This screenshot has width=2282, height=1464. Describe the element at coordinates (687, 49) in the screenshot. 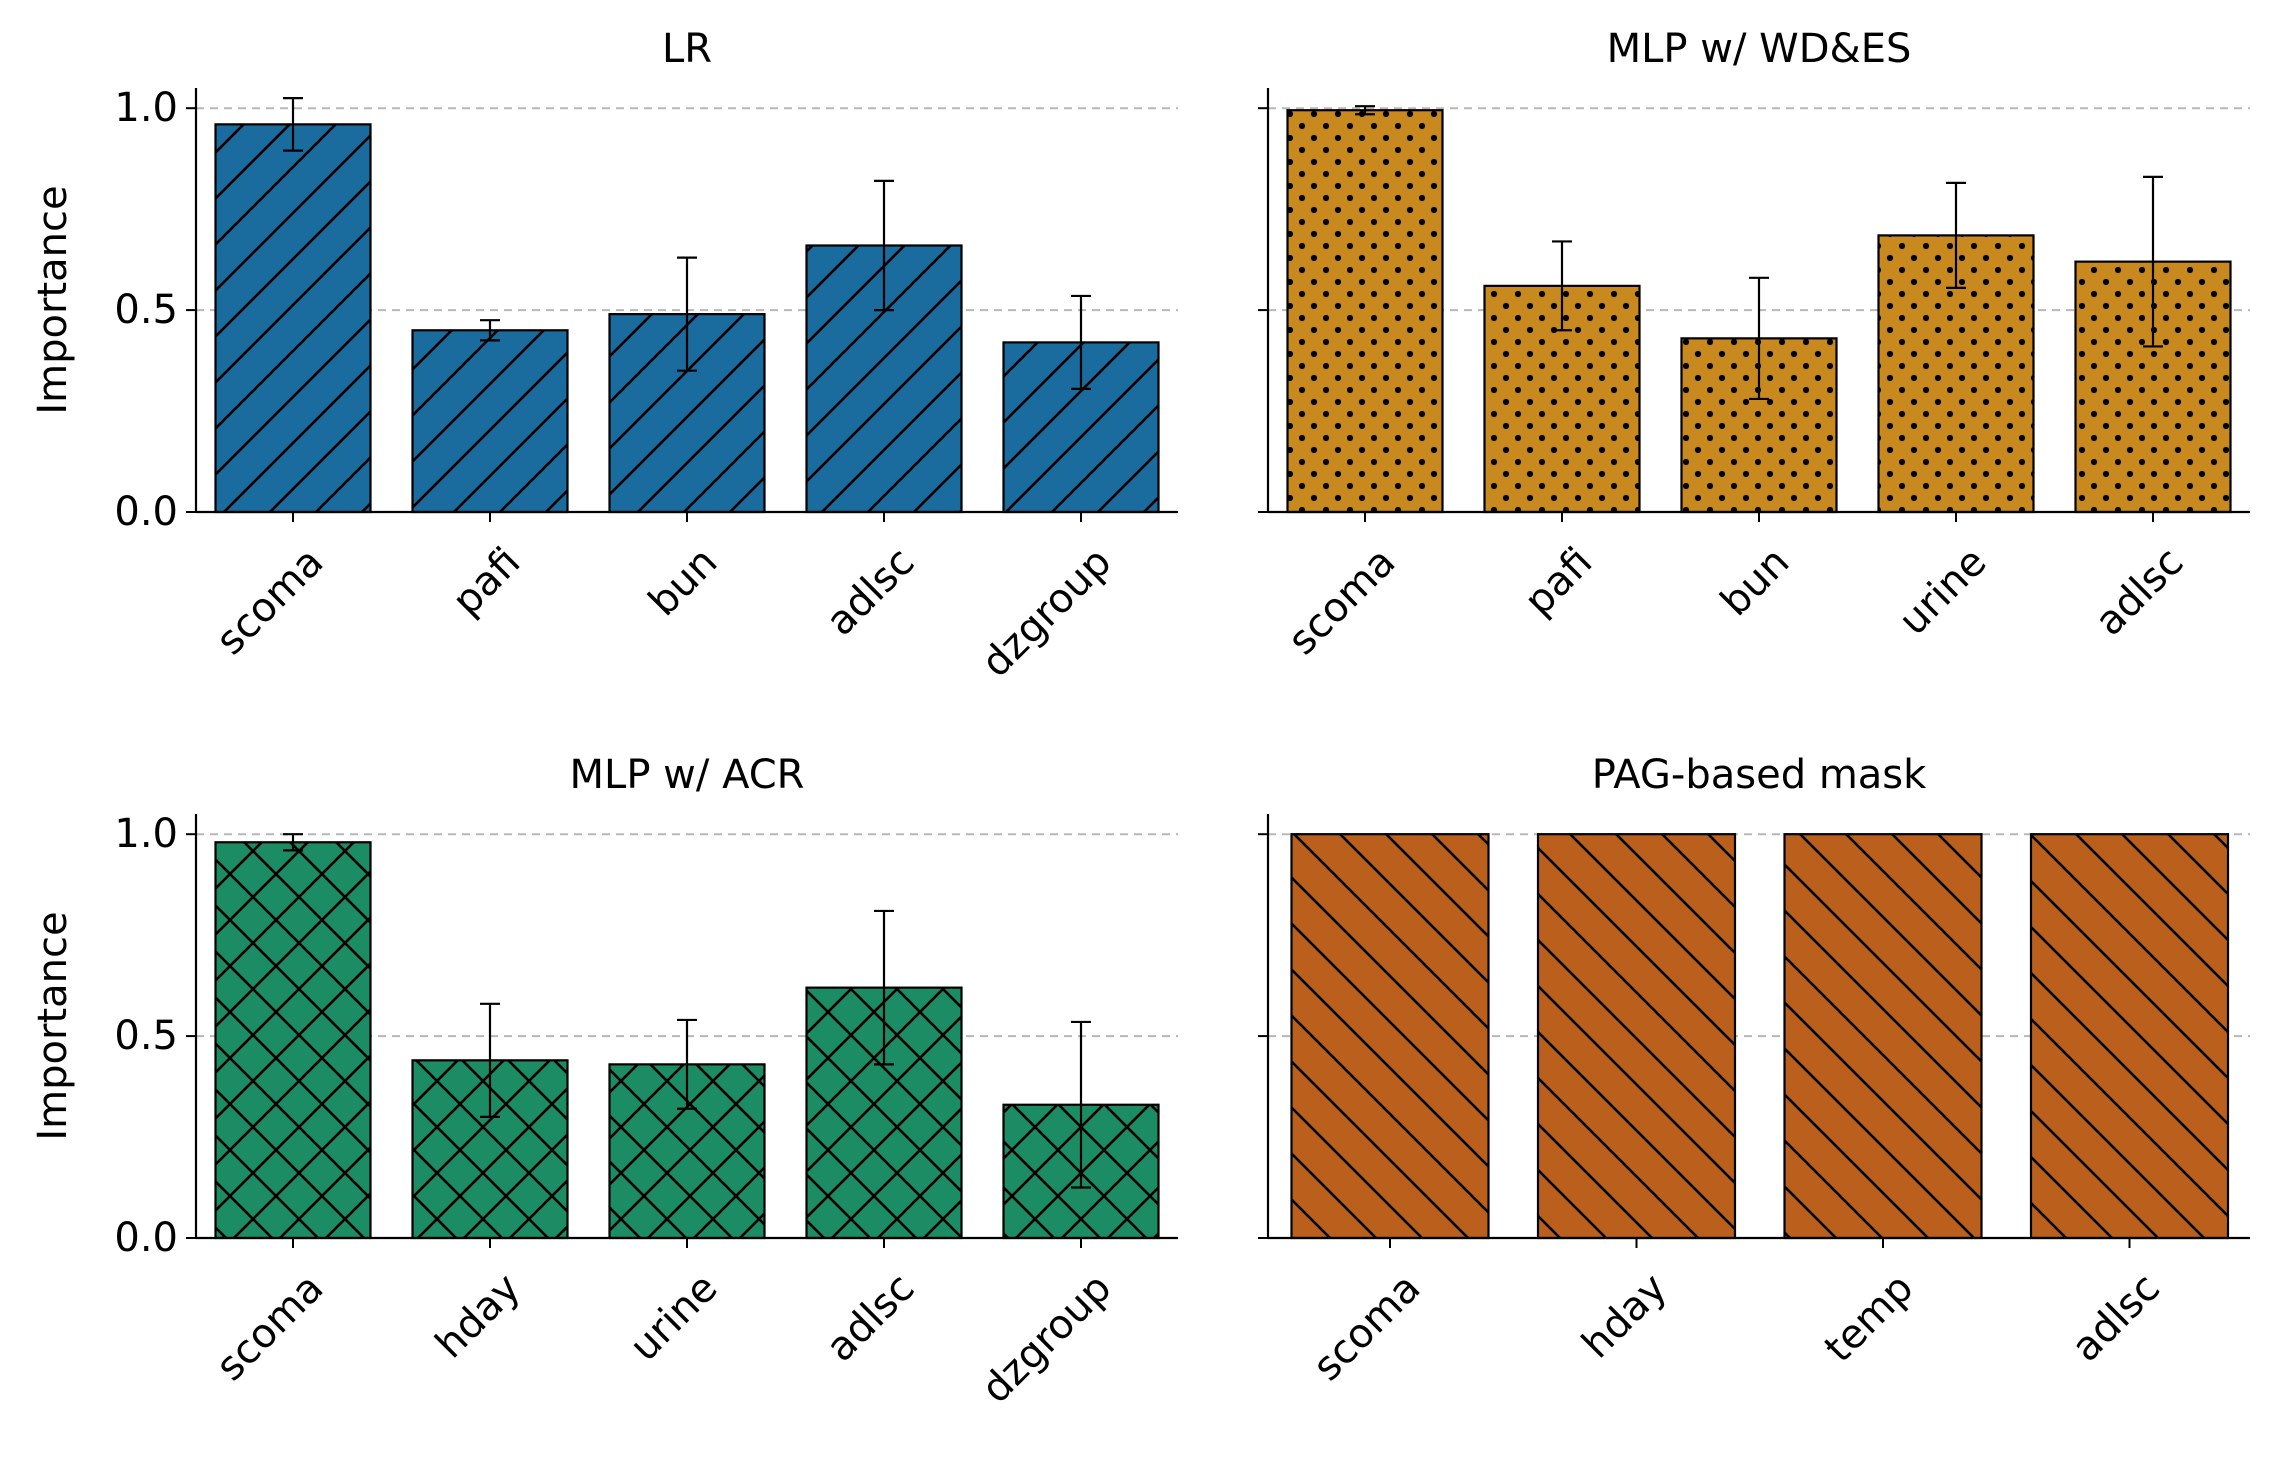

I see `chart-title: LR` at that location.